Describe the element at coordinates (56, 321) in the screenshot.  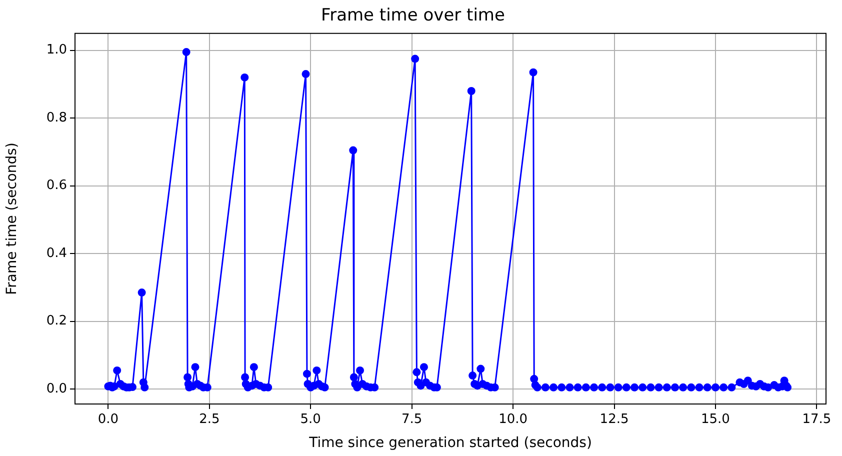
I see `y-tick-label: 0.2` at that location.